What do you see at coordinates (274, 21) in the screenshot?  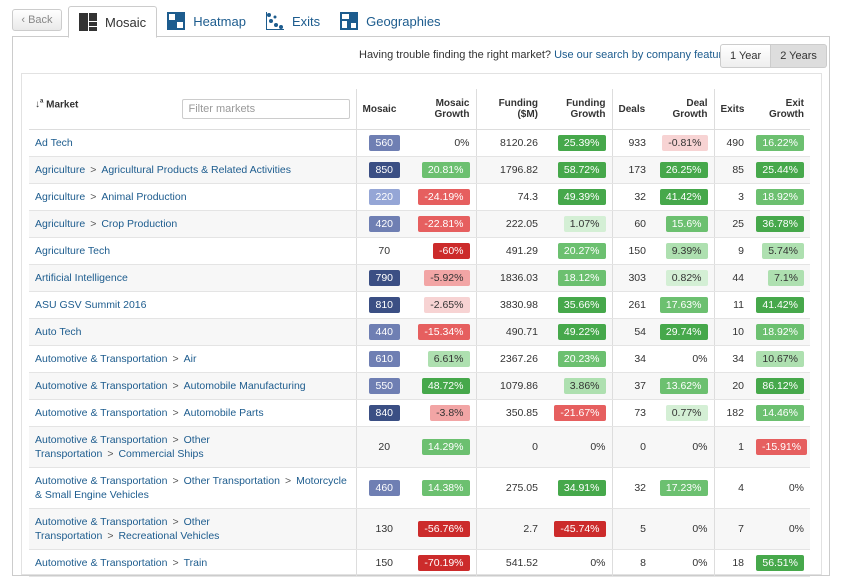 I see `exits-icon` at bounding box center [274, 21].